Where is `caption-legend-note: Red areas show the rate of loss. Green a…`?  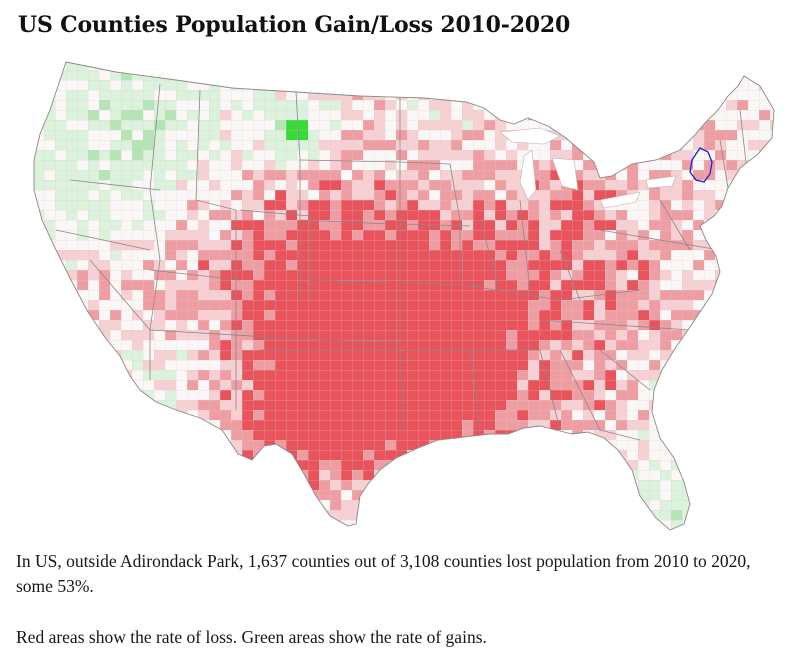 caption-legend-note: Red areas show the rate of loss. Green a… is located at coordinates (251, 637).